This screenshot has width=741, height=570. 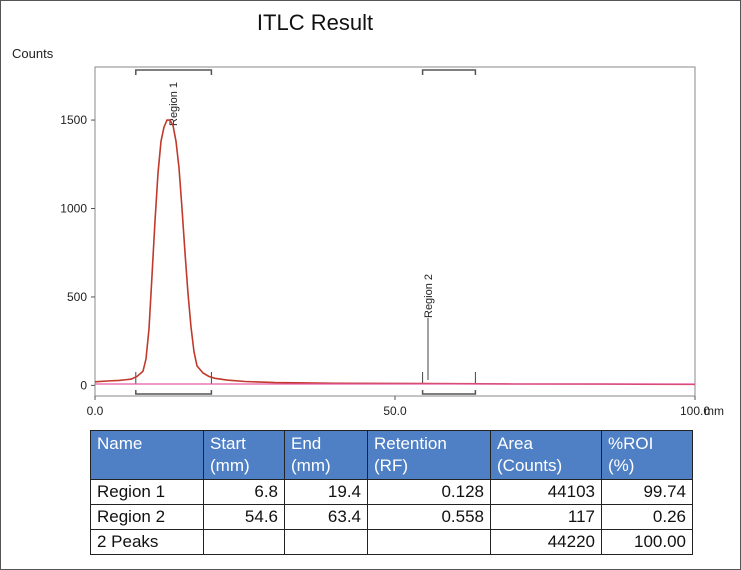 I want to click on cell-end, so click(x=326, y=542).